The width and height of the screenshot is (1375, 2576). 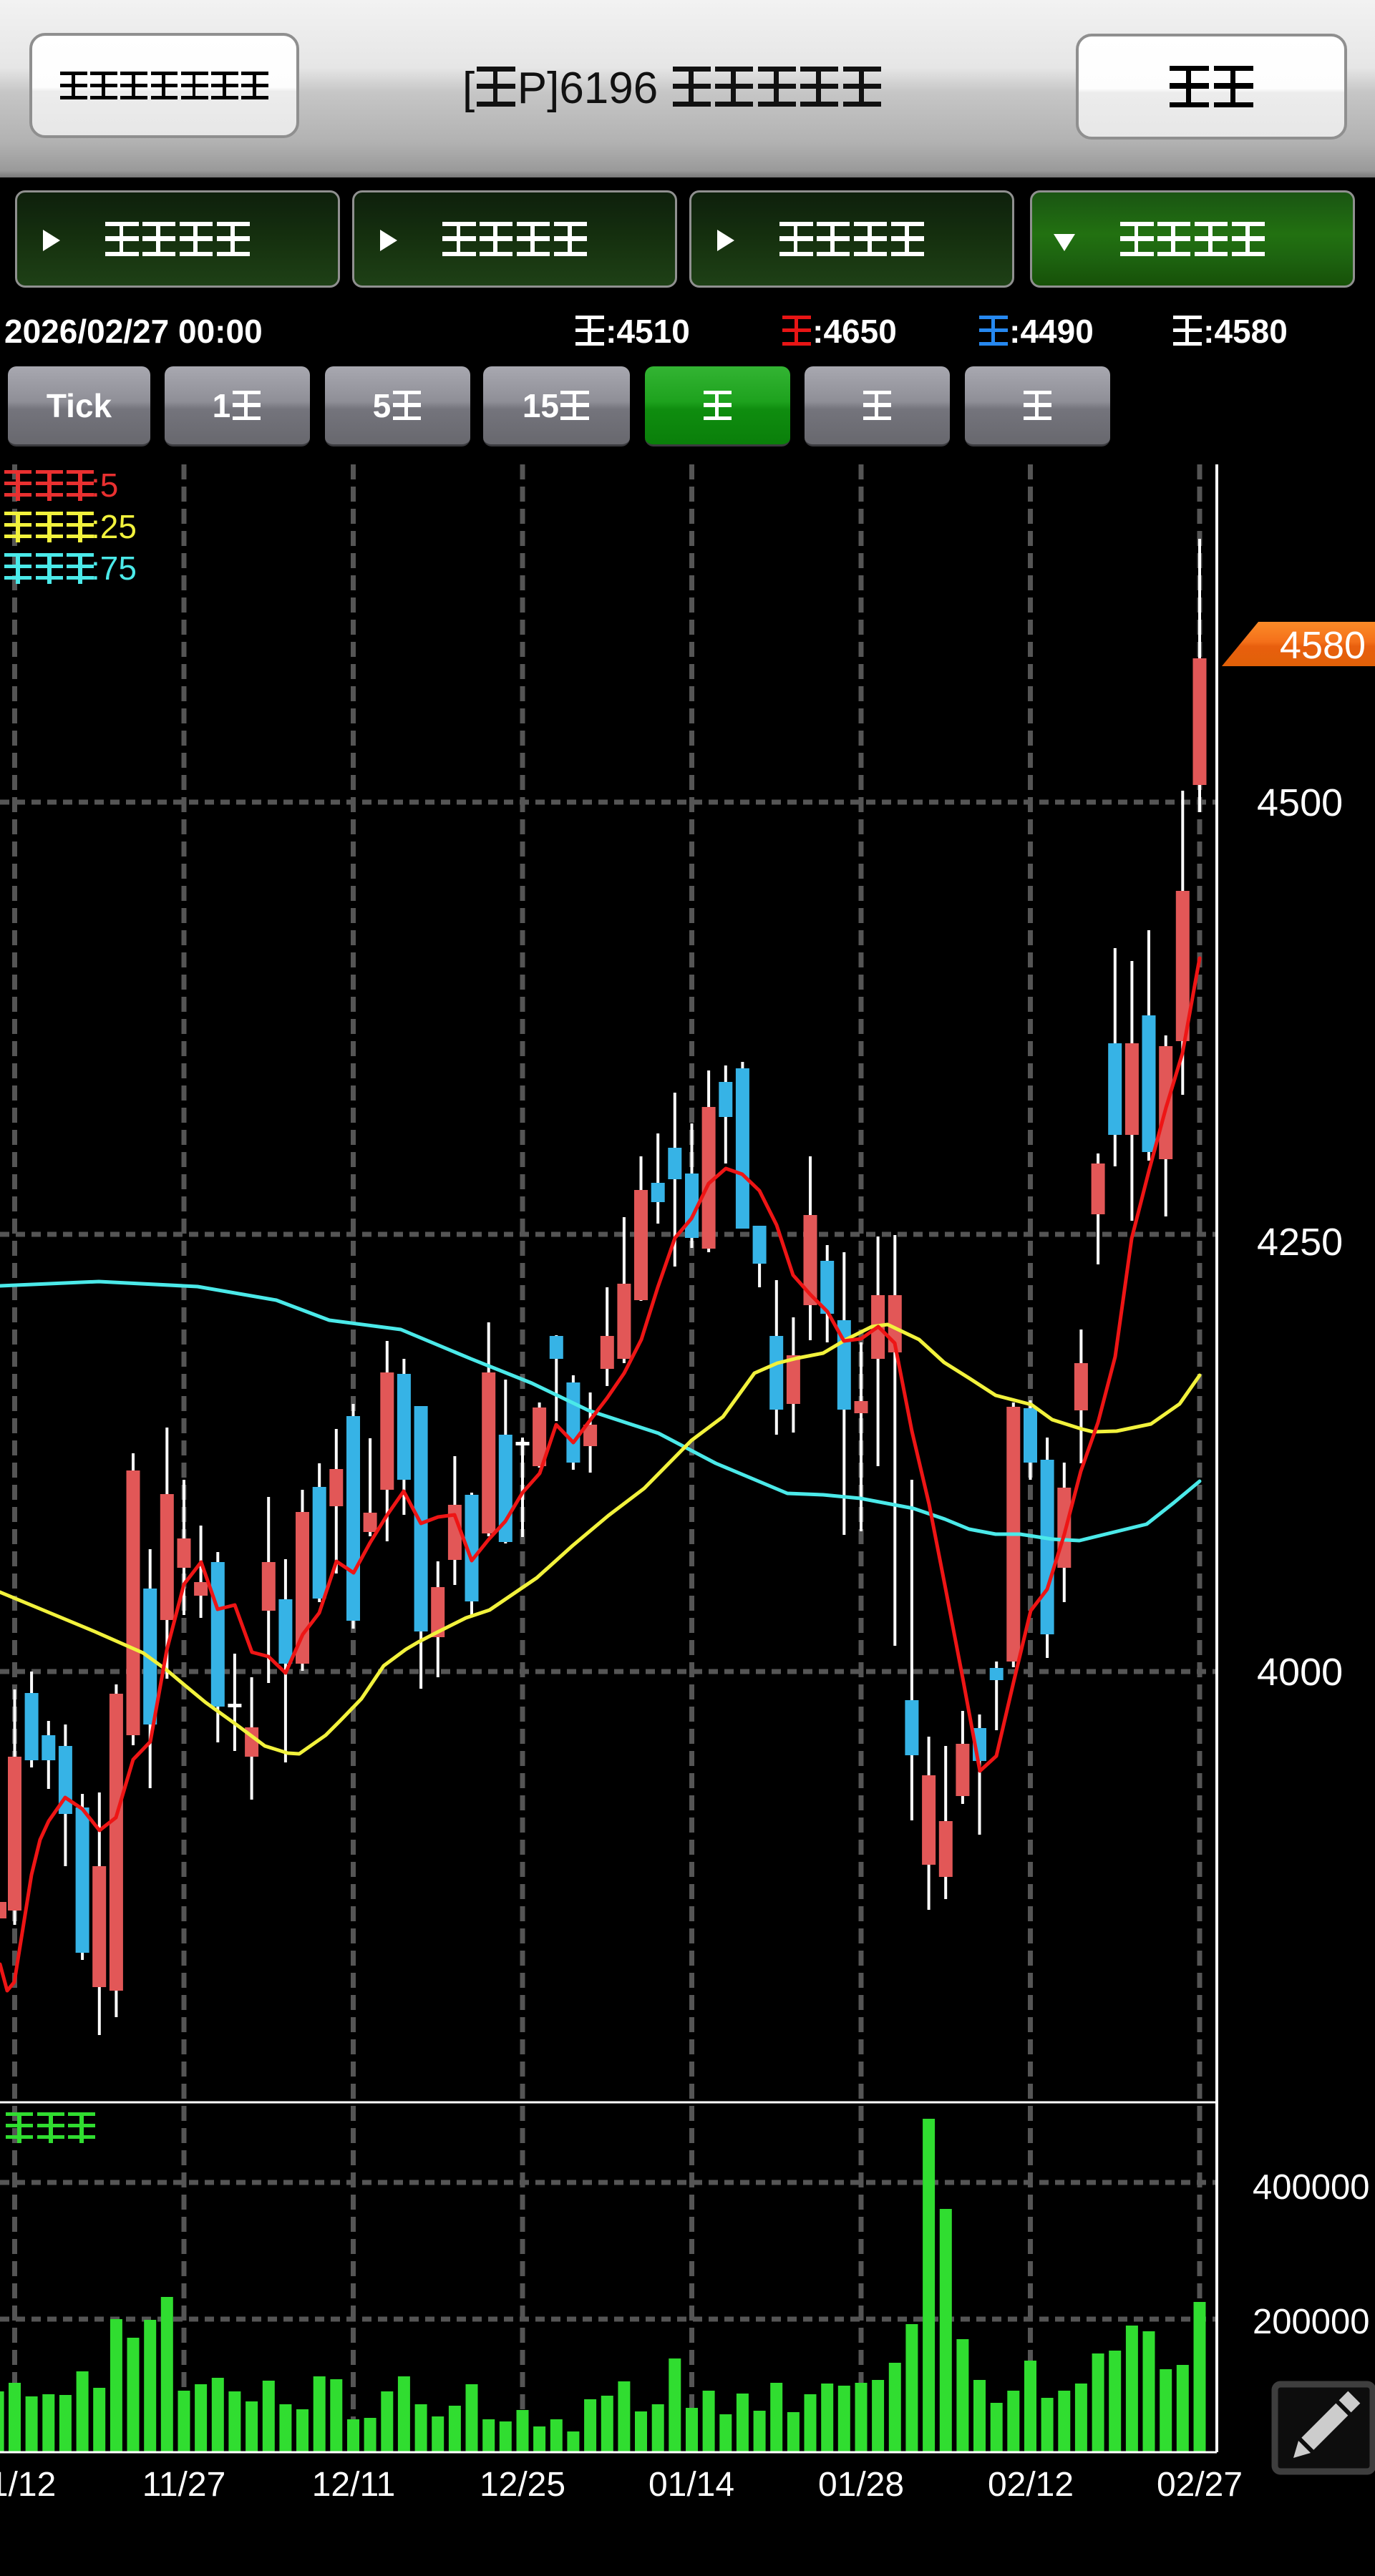 I want to click on svg-text: 01/28, so click(x=861, y=2485).